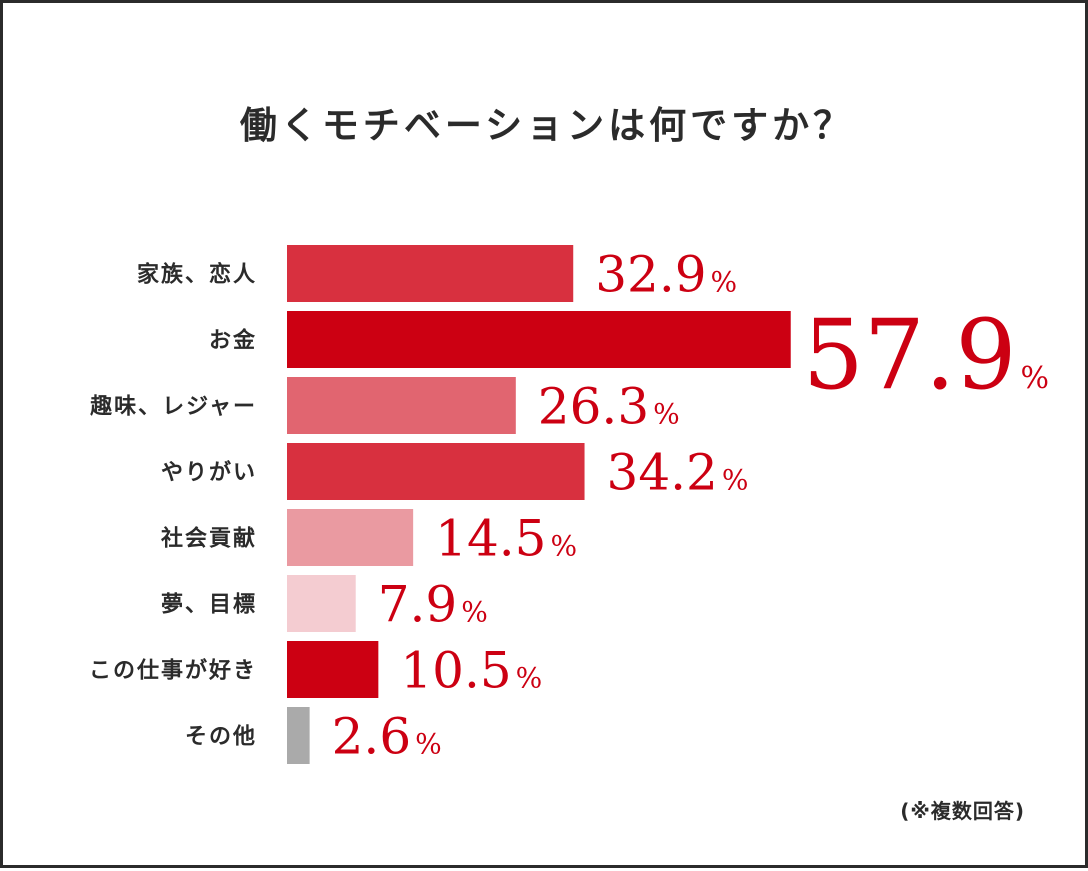 Image resolution: width=1088 pixels, height=871 pixels. I want to click on category-label: その他, so click(221, 737).